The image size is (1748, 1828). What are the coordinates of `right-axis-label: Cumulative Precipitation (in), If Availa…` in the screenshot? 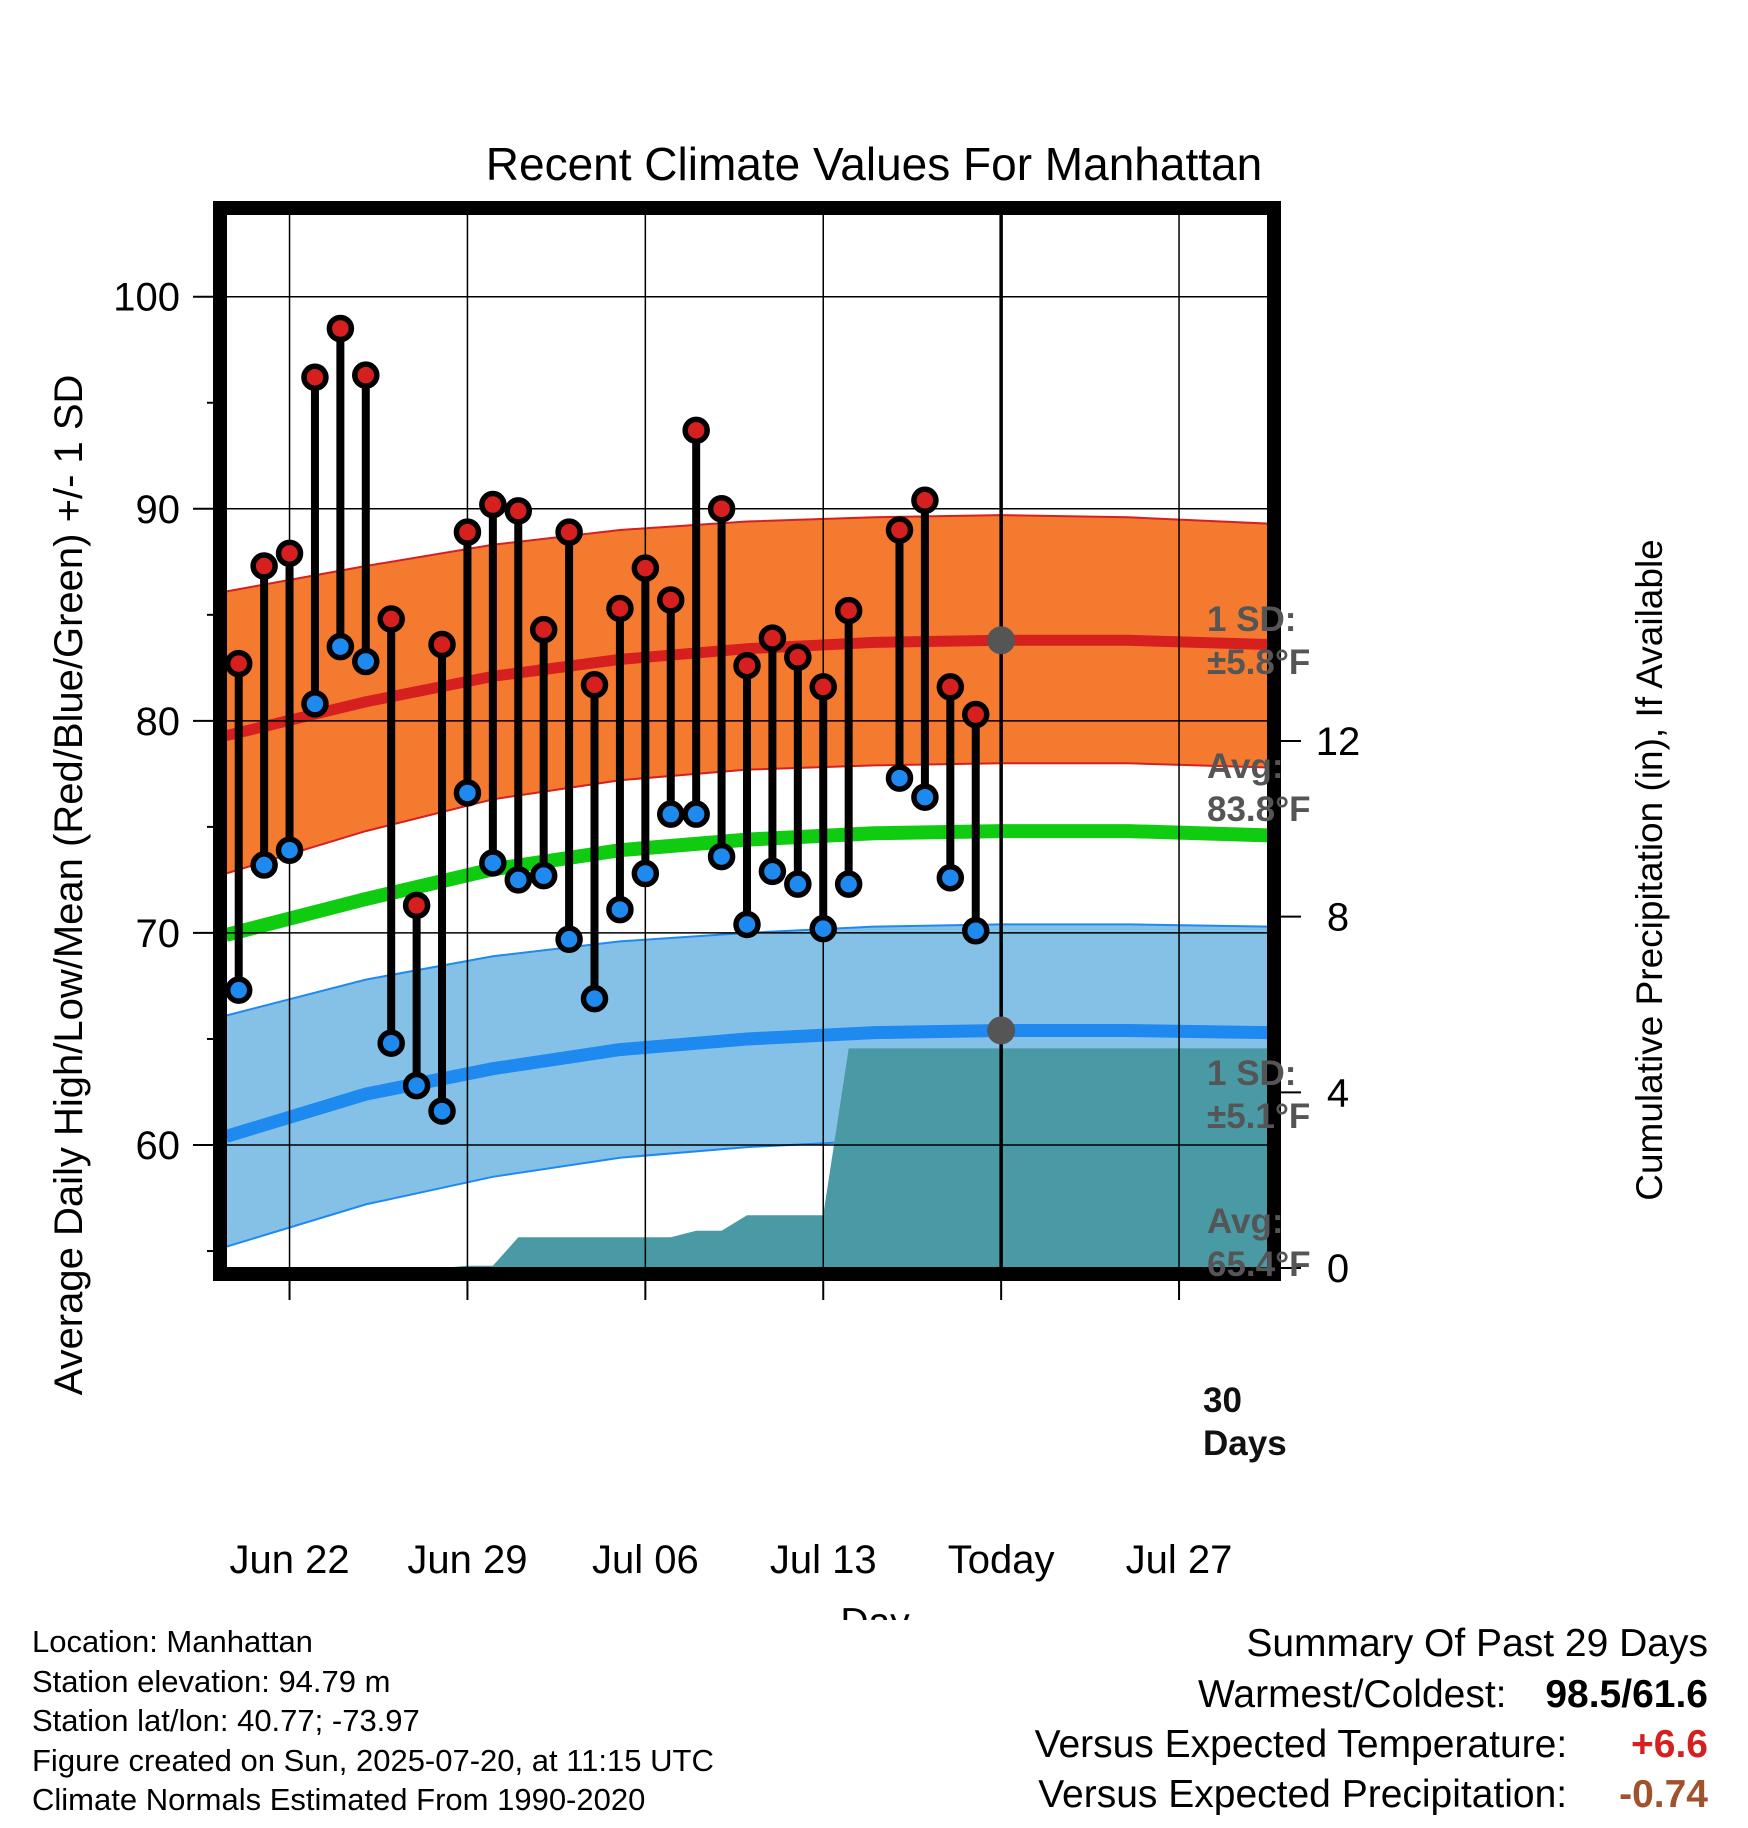 It's located at (1649, 870).